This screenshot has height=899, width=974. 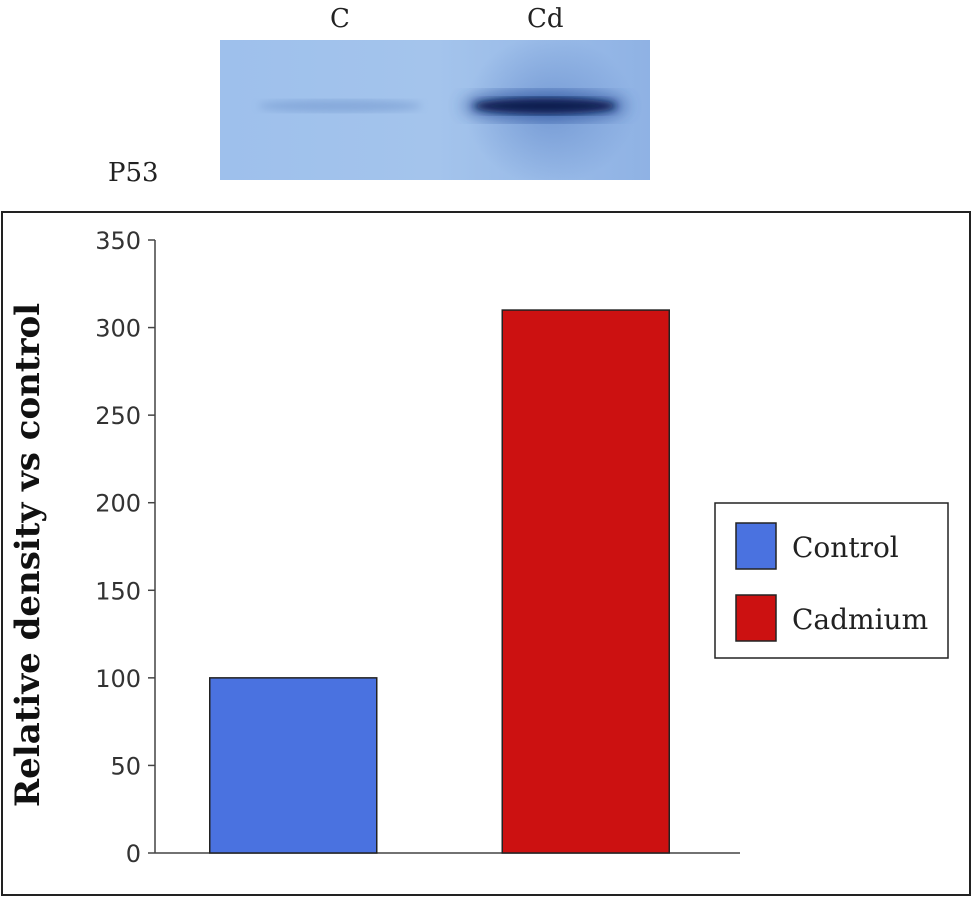 I want to click on y-tick-label: 250, so click(x=118, y=416).